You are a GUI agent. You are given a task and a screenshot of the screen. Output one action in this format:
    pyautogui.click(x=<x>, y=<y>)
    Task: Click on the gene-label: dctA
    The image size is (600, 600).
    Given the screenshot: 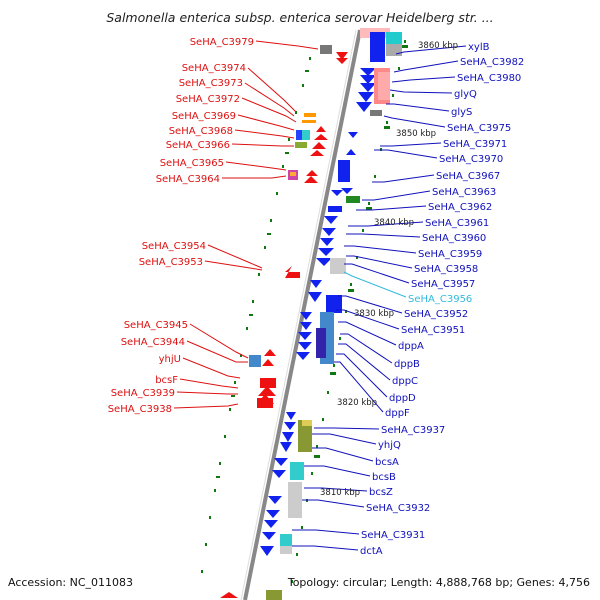 What is the action you would take?
    pyautogui.click(x=371, y=551)
    